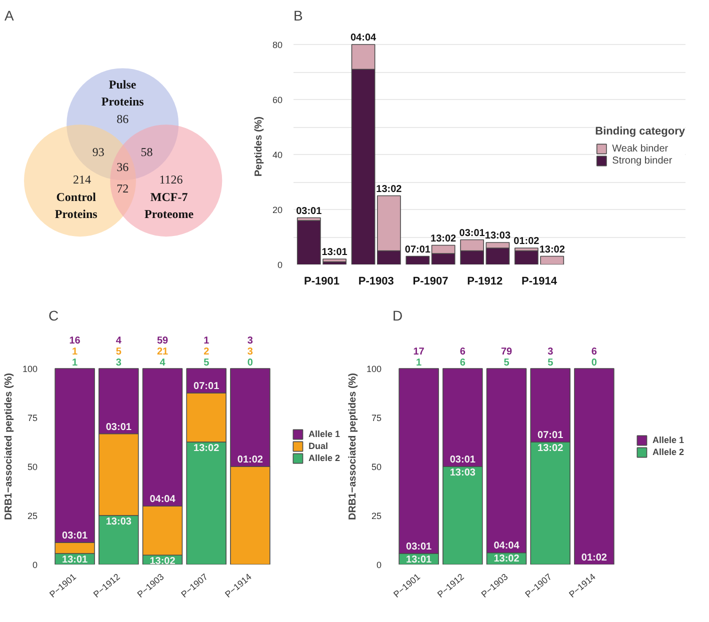 The height and width of the screenshot is (622, 709). What do you see at coordinates (497, 236) in the screenshot?
I see `x-tick-label: 13:03` at bounding box center [497, 236].